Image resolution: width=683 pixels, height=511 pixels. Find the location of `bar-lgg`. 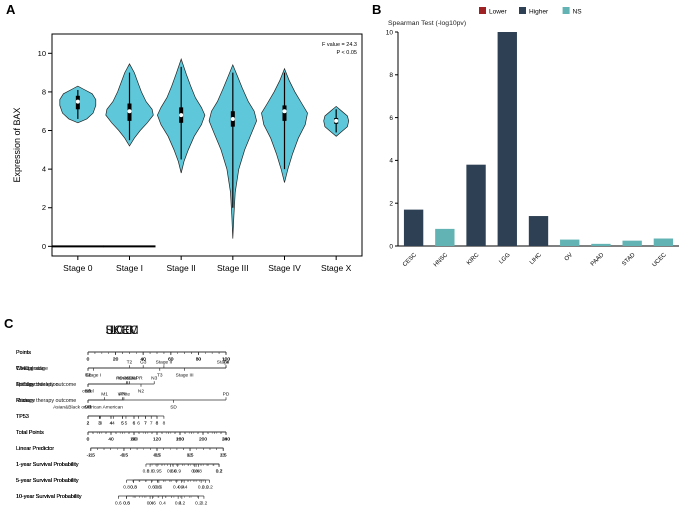

bar-lgg is located at coordinates (507, 139).